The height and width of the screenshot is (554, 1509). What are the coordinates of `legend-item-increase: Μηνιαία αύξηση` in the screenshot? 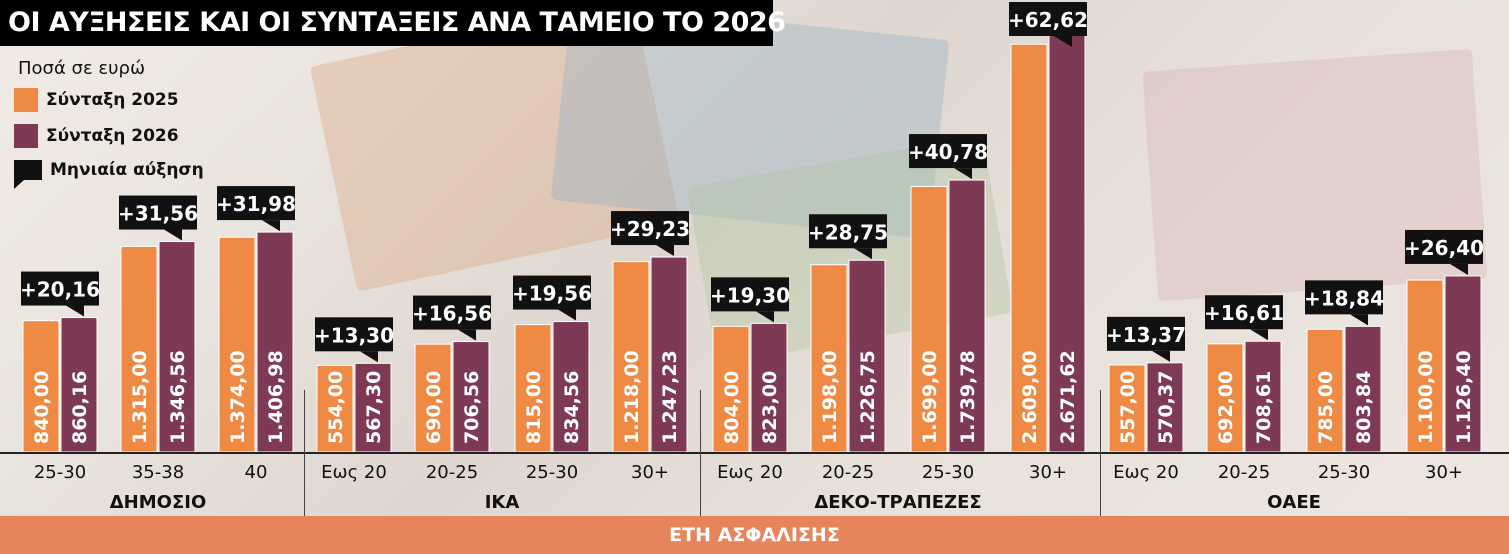 It's located at (109, 174).